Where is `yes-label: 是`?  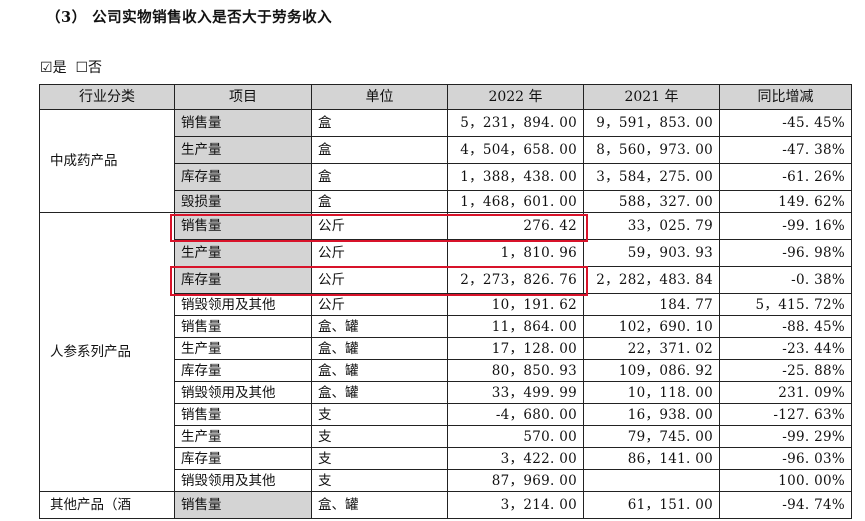 yes-label: 是 is located at coordinates (59, 68).